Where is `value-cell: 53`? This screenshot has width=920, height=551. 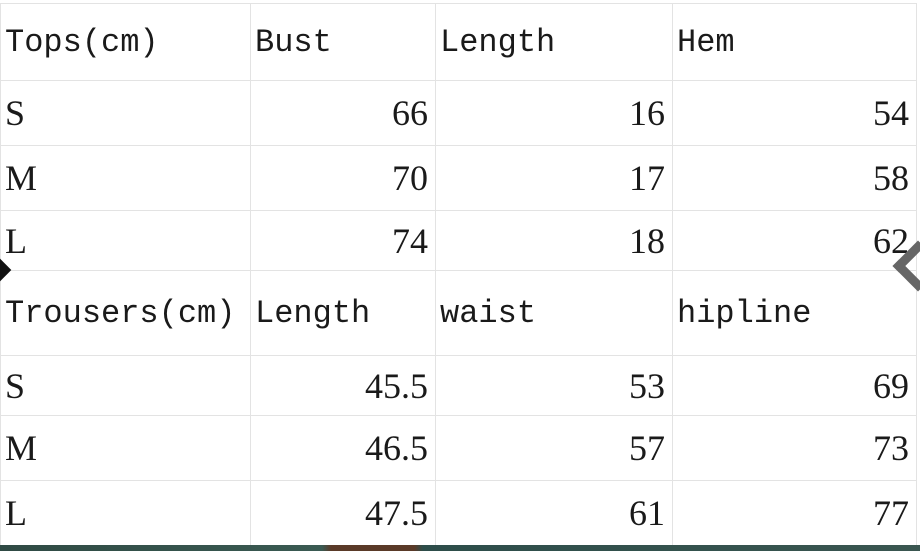
value-cell: 53 is located at coordinates (554, 385).